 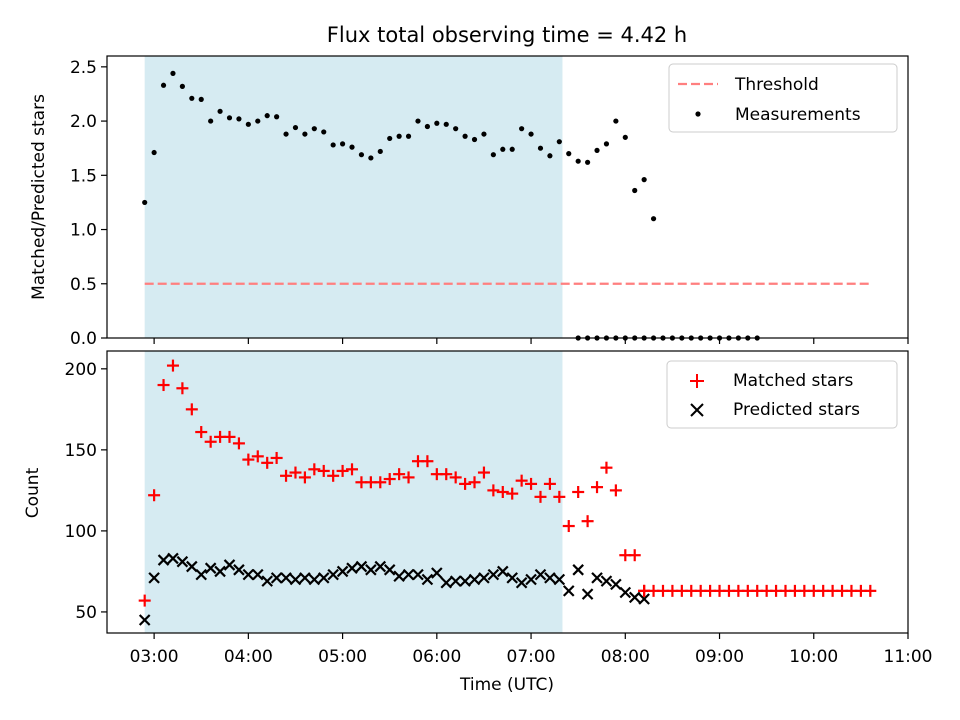 I want to click on predicted-star-points, so click(x=394, y=589).